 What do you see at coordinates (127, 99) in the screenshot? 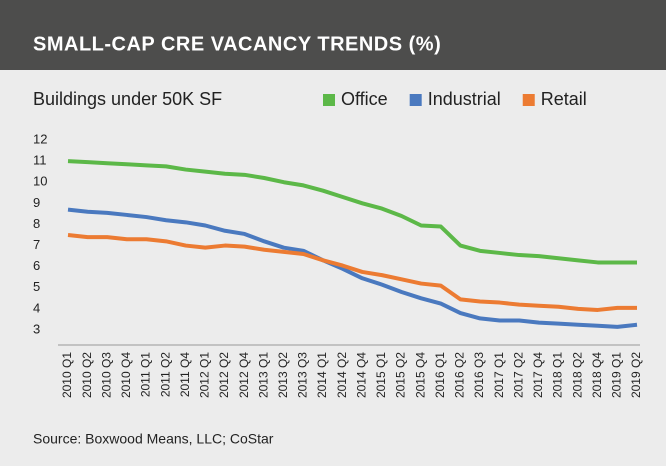
I see `subtitle: Buildings under 50K SF` at bounding box center [127, 99].